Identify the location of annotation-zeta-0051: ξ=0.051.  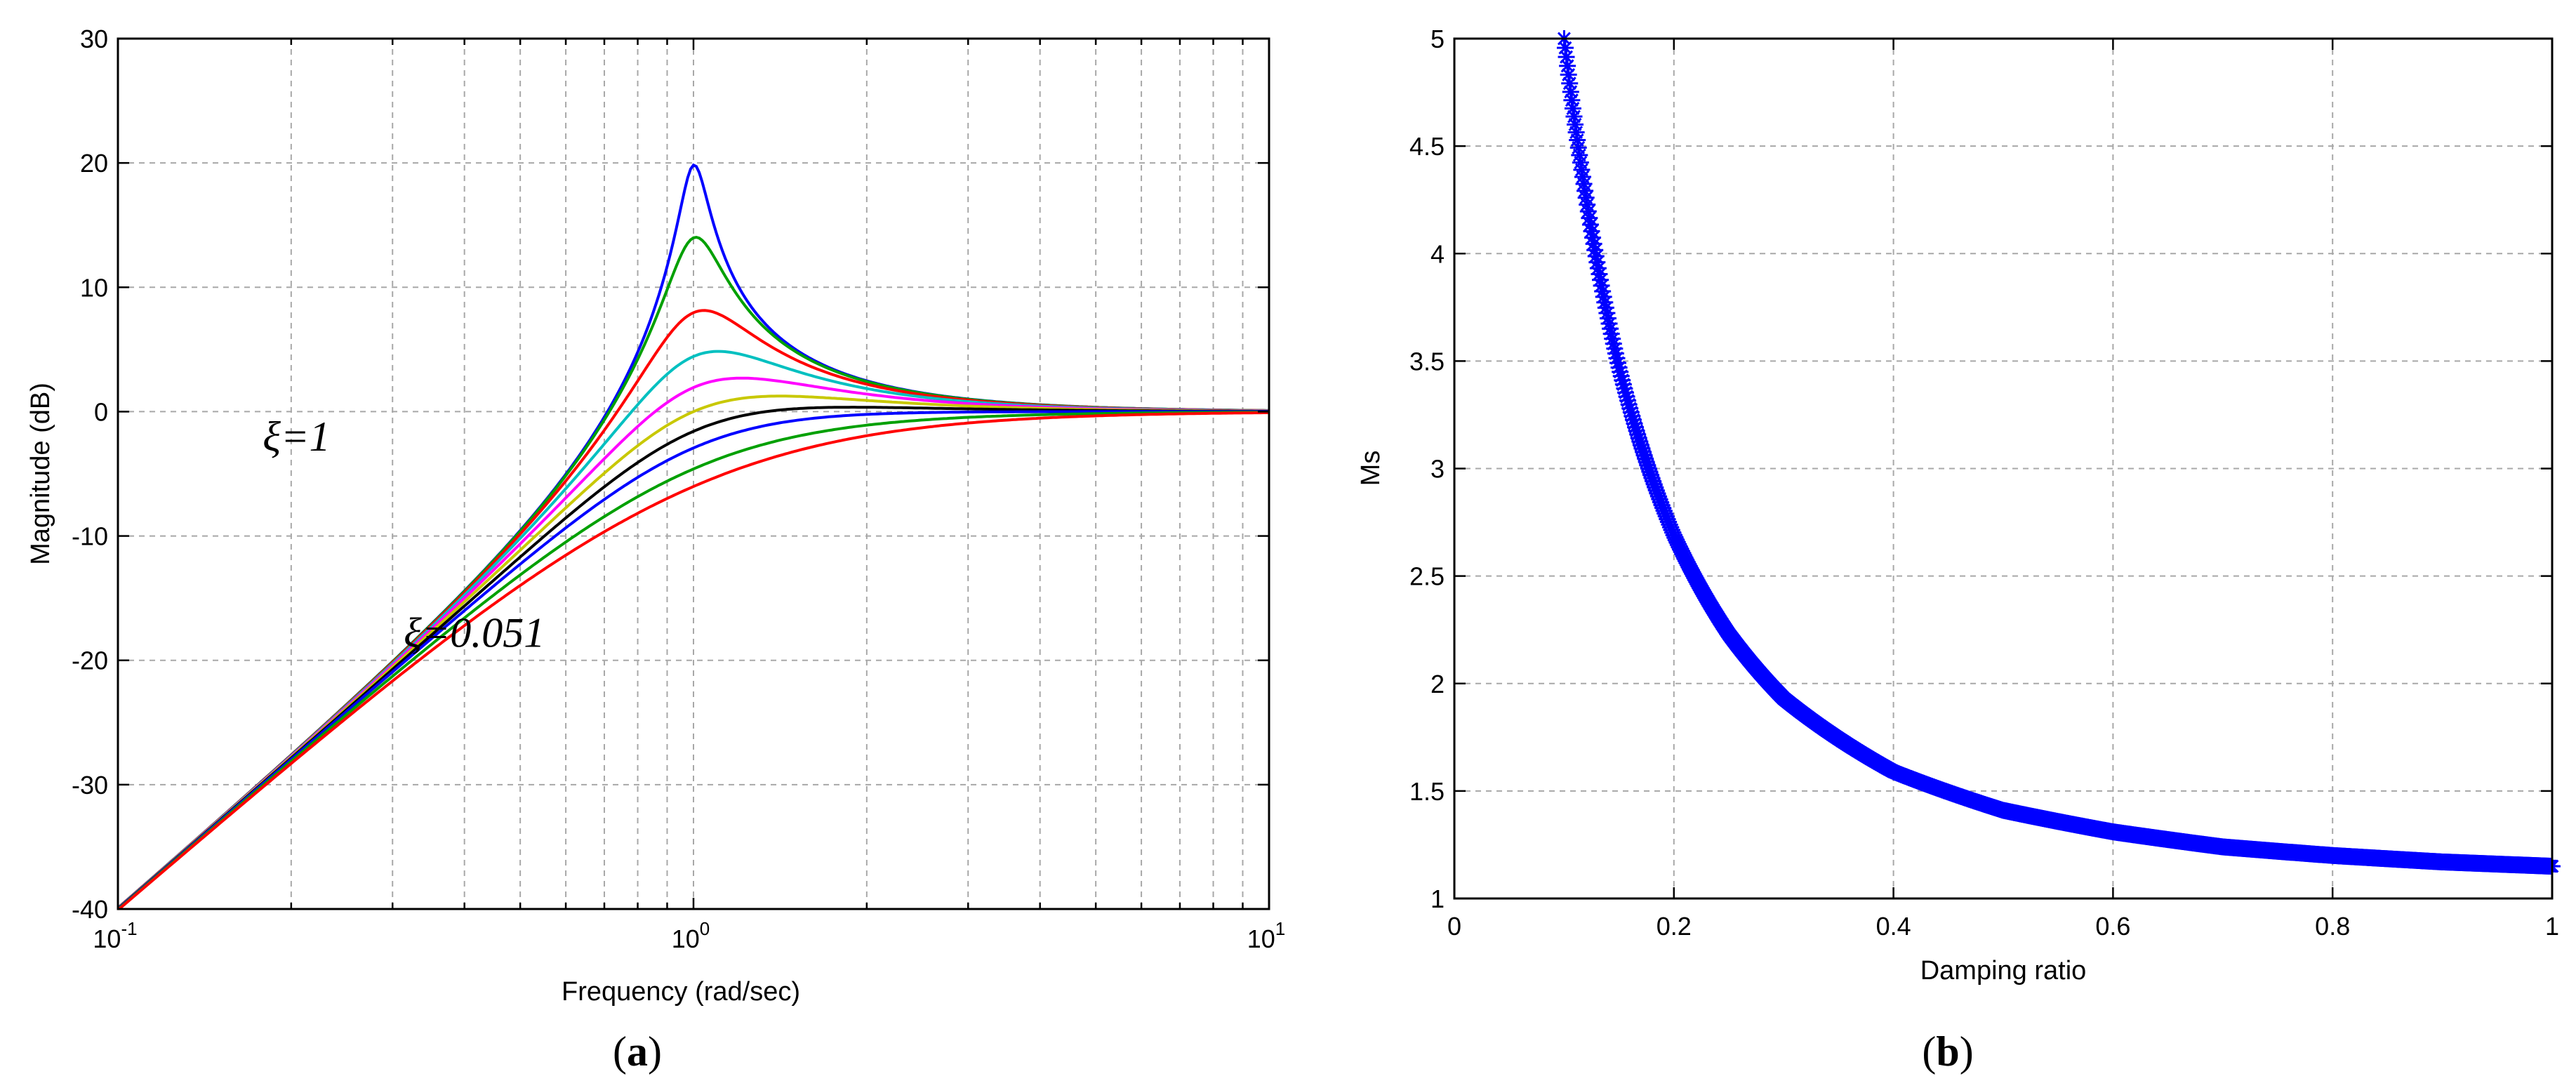
(475, 633).